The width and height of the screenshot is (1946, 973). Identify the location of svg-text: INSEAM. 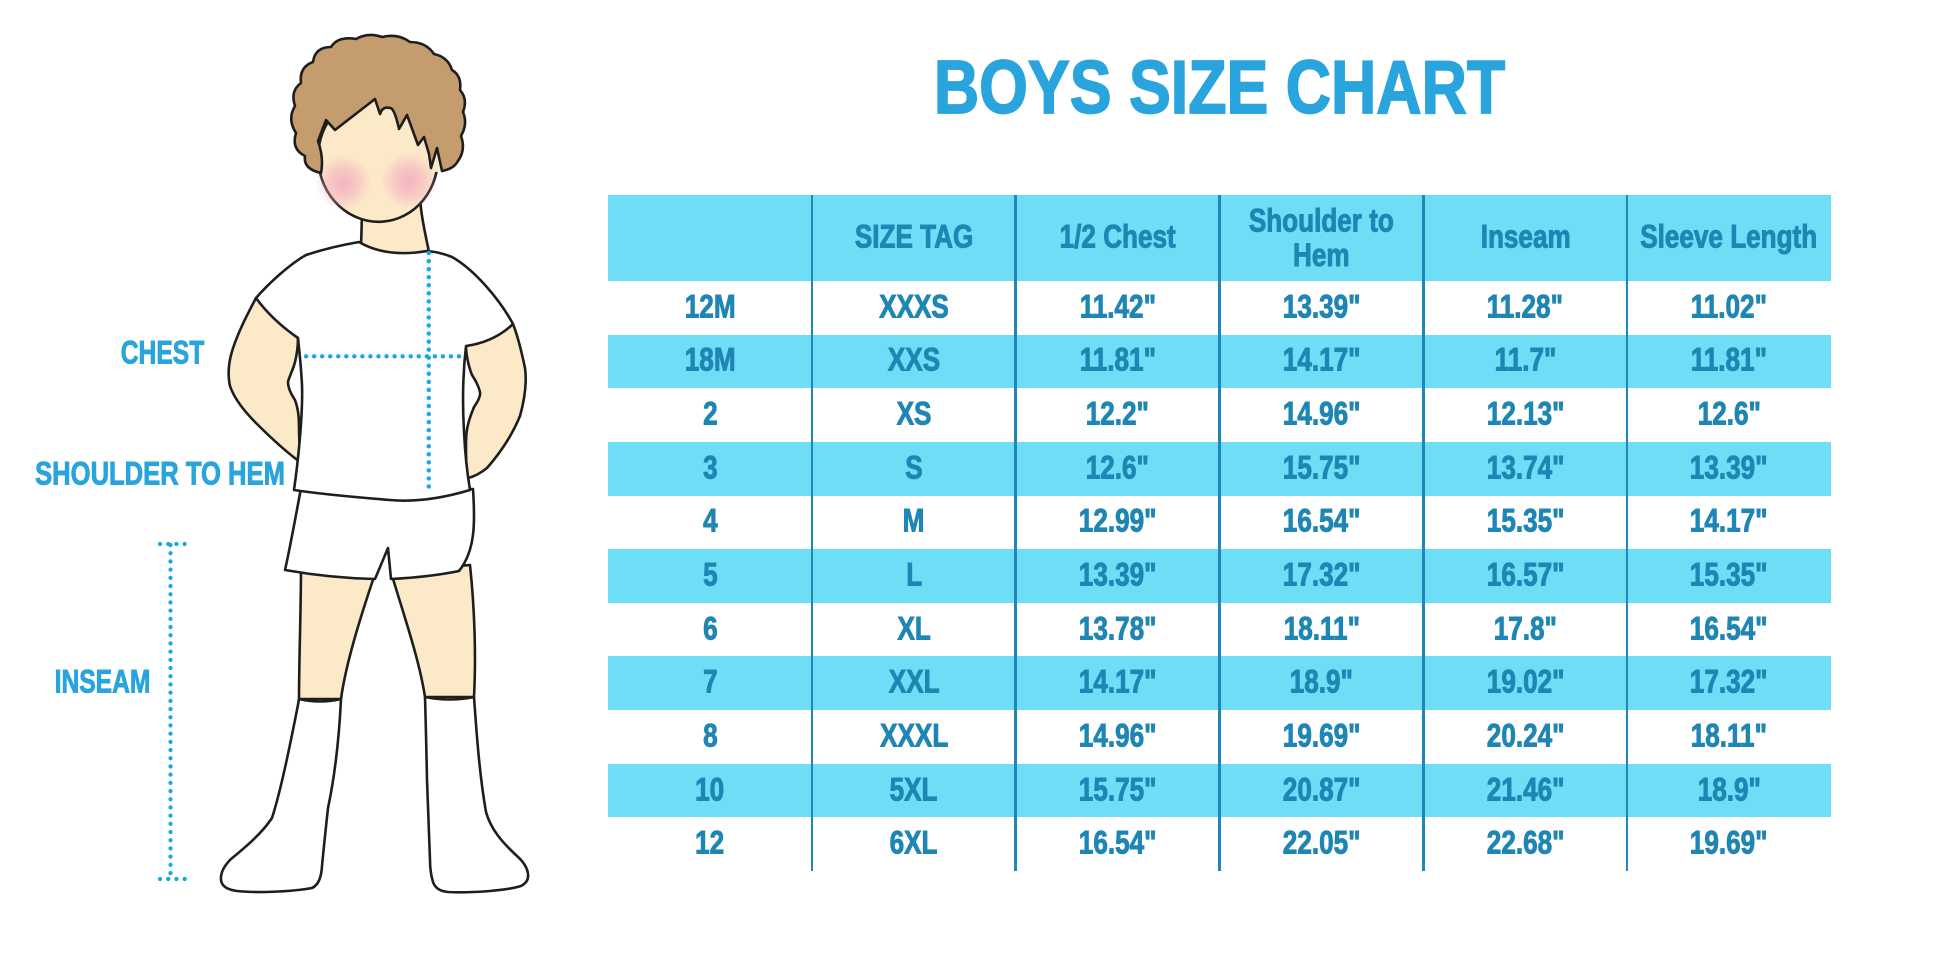
(103, 682).